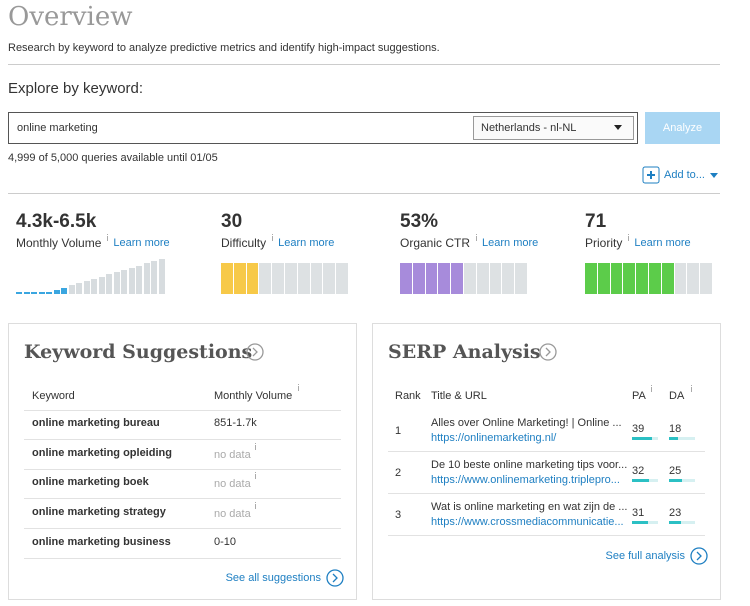 Image resolution: width=750 pixels, height=606 pixels. What do you see at coordinates (408, 396) in the screenshot?
I see `column-header: Rank` at bounding box center [408, 396].